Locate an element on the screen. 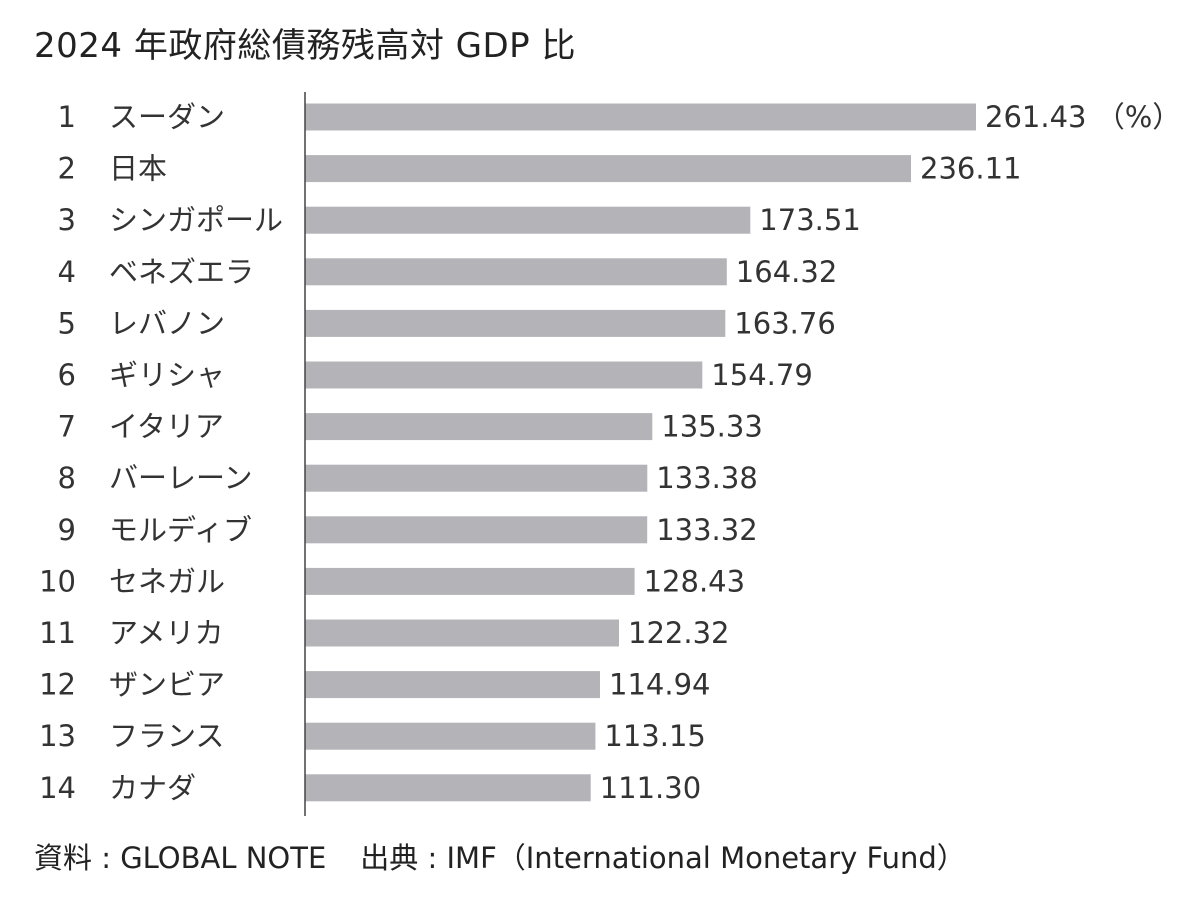  data-label: 133.32 is located at coordinates (706, 530).